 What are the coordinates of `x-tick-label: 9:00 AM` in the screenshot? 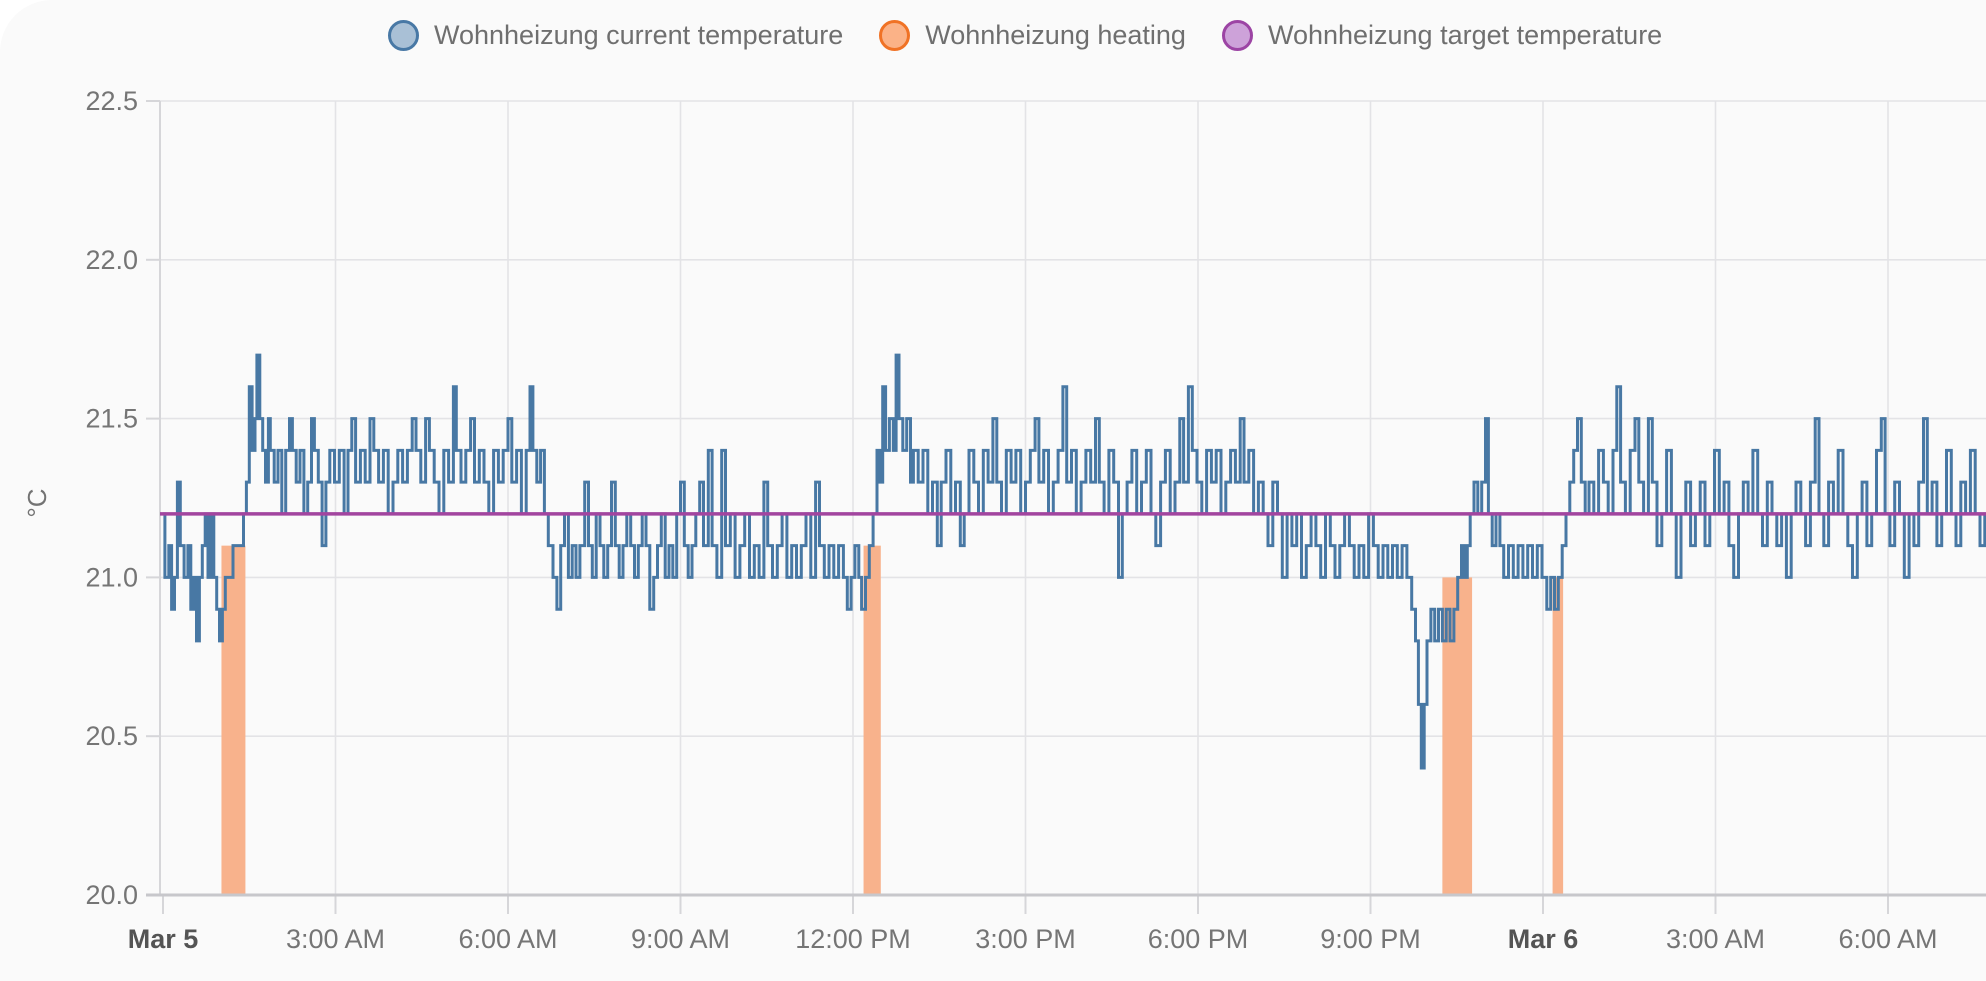 It's located at (680, 939).